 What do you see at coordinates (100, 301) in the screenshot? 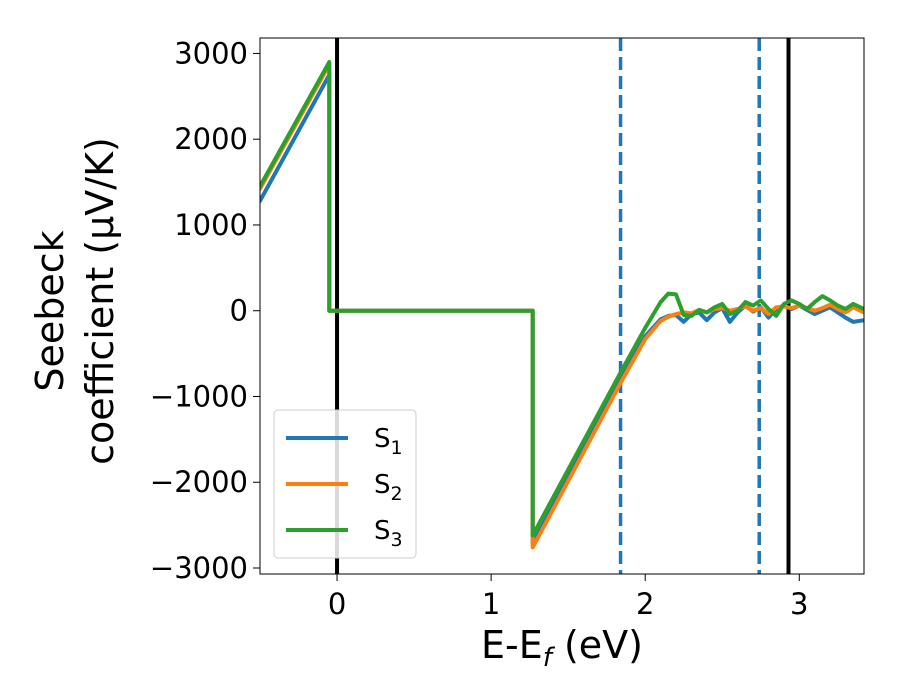
I see `y-axis-title-line2: coefficient (μV/K)` at bounding box center [100, 301].